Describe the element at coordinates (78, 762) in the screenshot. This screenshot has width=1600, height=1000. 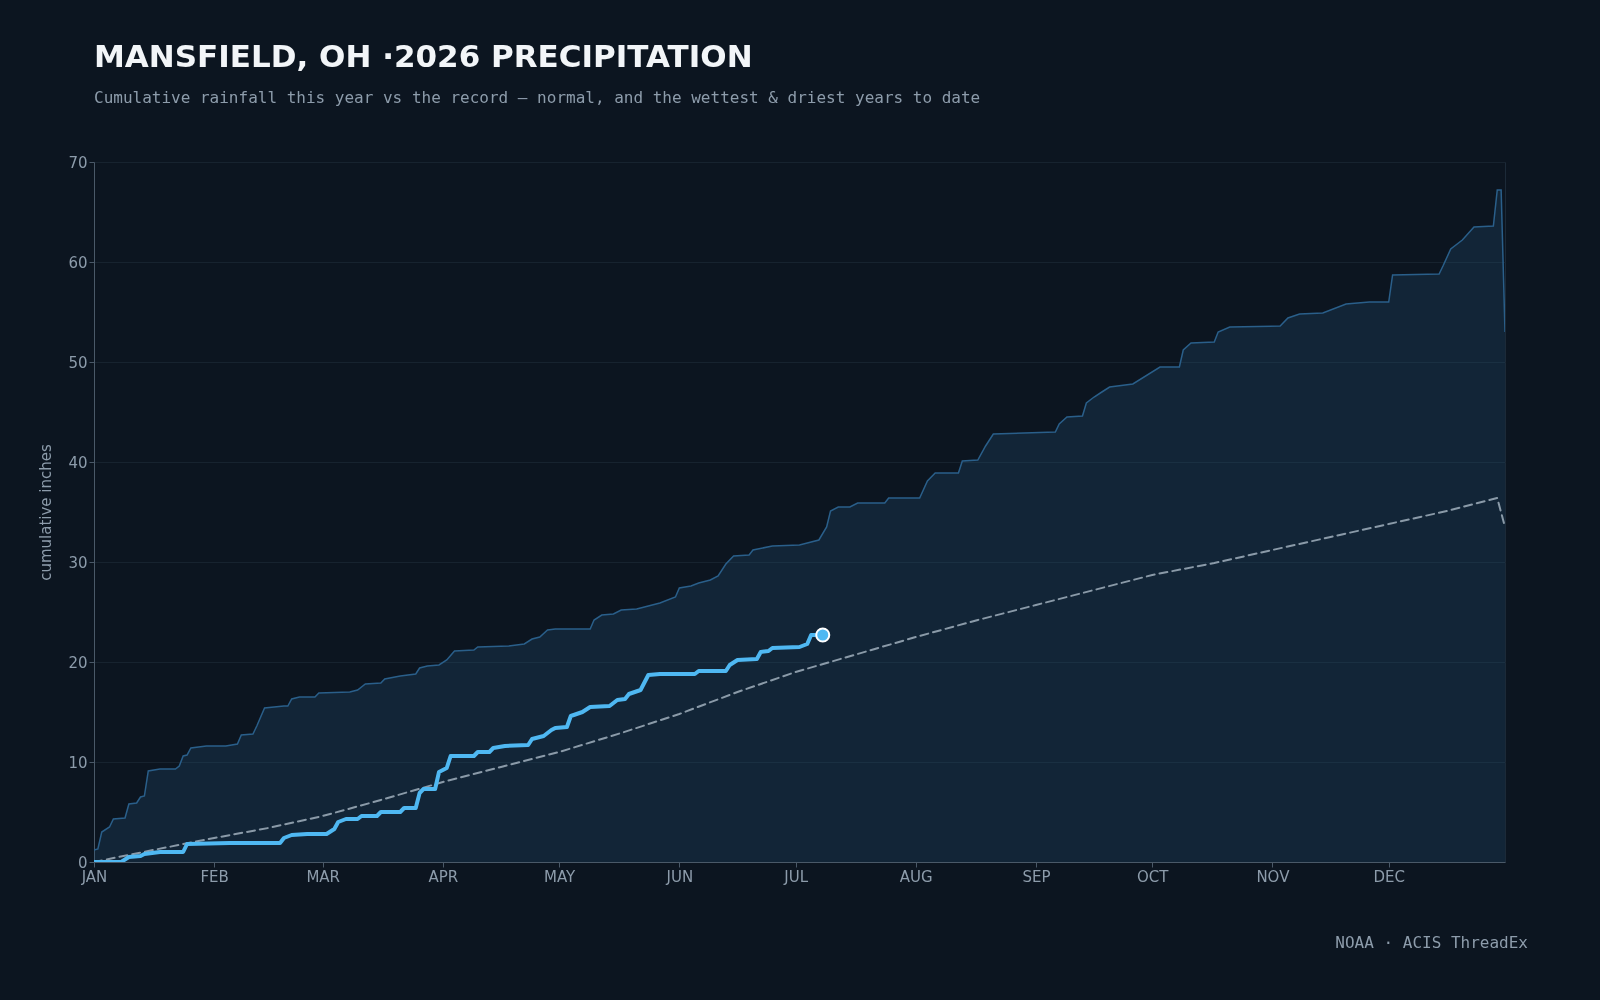
I see `y-tick-label: 10` at that location.